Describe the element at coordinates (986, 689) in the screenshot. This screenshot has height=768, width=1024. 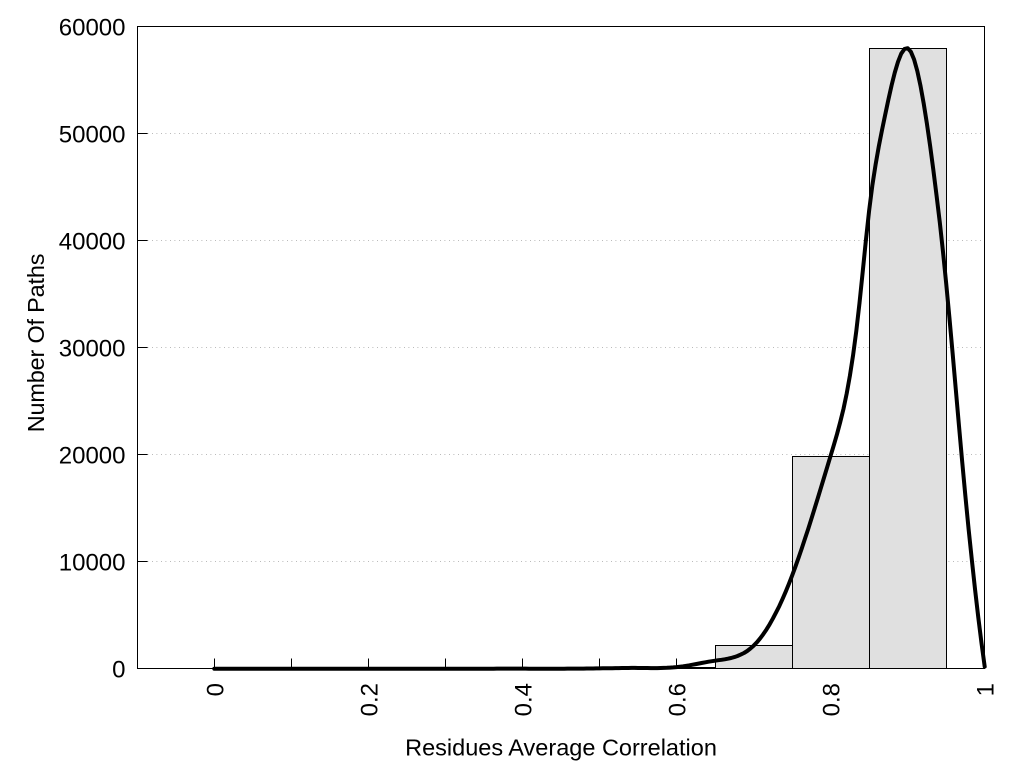
I see `svg-text: 1` at that location.